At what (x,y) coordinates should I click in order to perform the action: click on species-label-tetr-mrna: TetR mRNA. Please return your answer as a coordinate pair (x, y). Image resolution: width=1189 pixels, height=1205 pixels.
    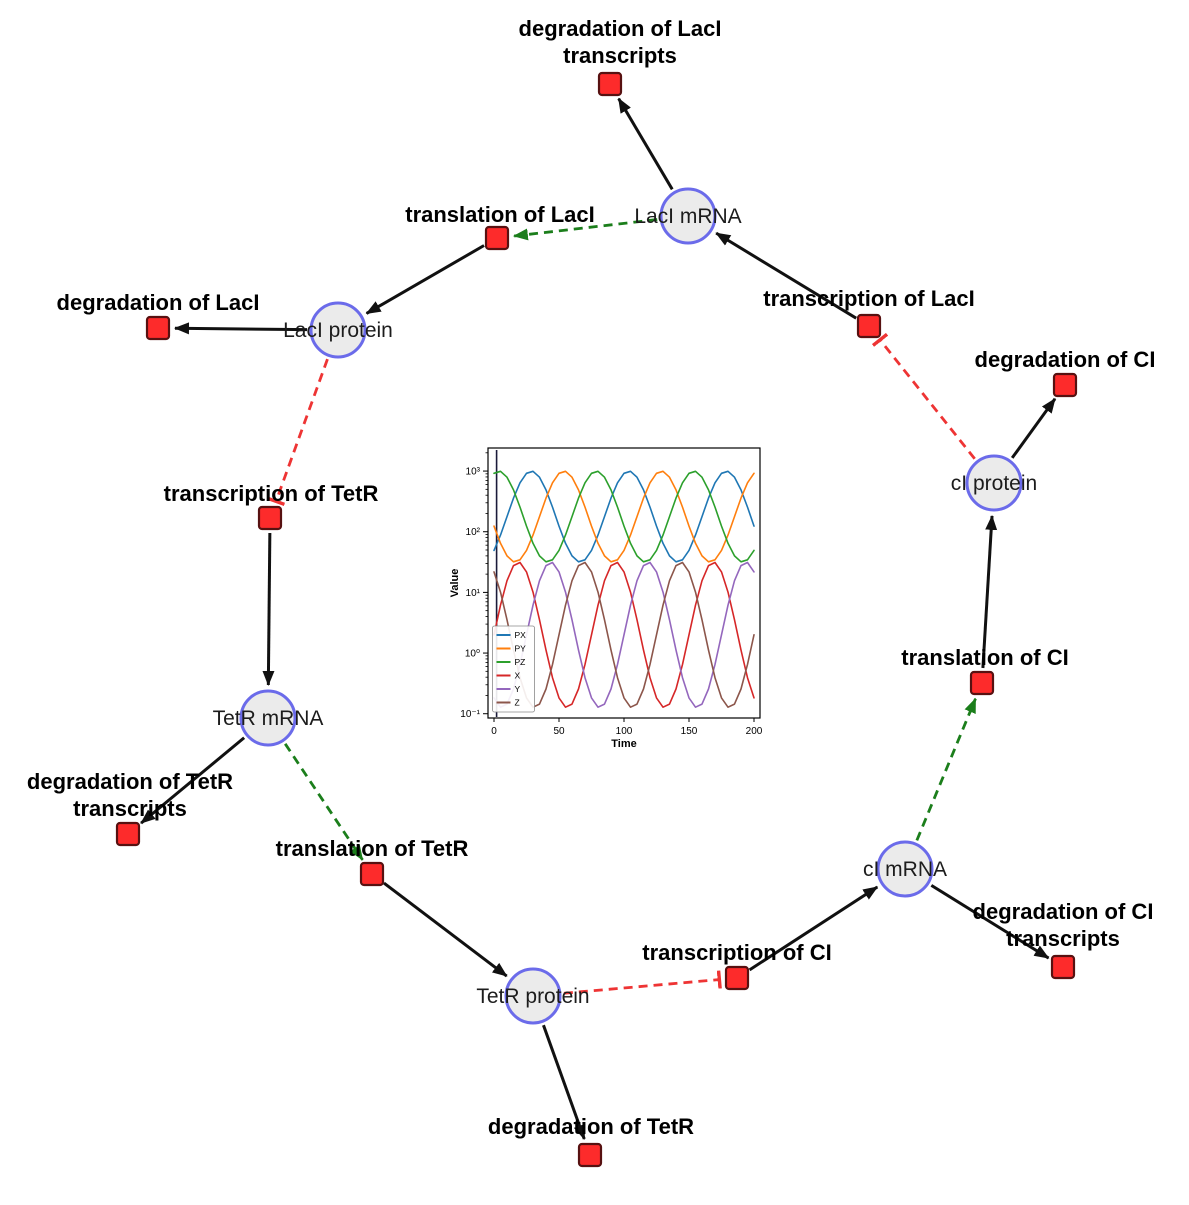
    Looking at the image, I should click on (268, 718).